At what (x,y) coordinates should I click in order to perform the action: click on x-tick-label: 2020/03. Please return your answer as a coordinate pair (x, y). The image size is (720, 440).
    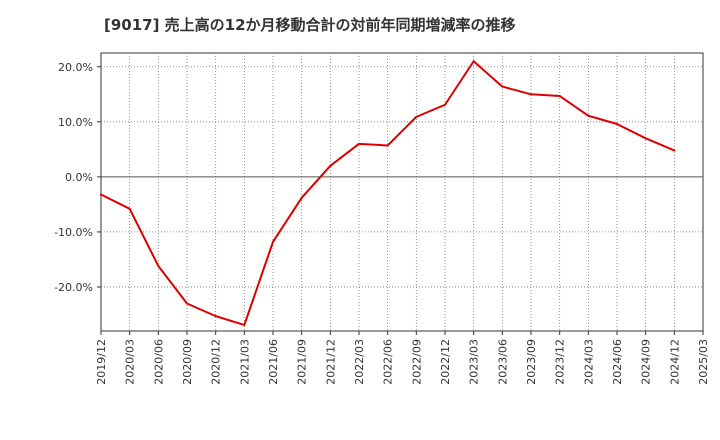
    Looking at the image, I should click on (130, 362).